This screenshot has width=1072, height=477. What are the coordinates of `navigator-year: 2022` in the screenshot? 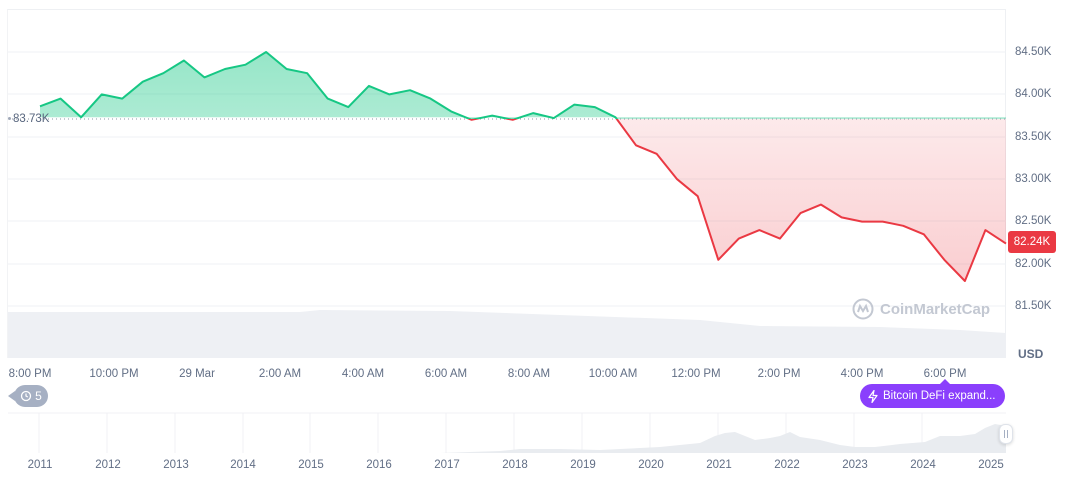 It's located at (787, 465).